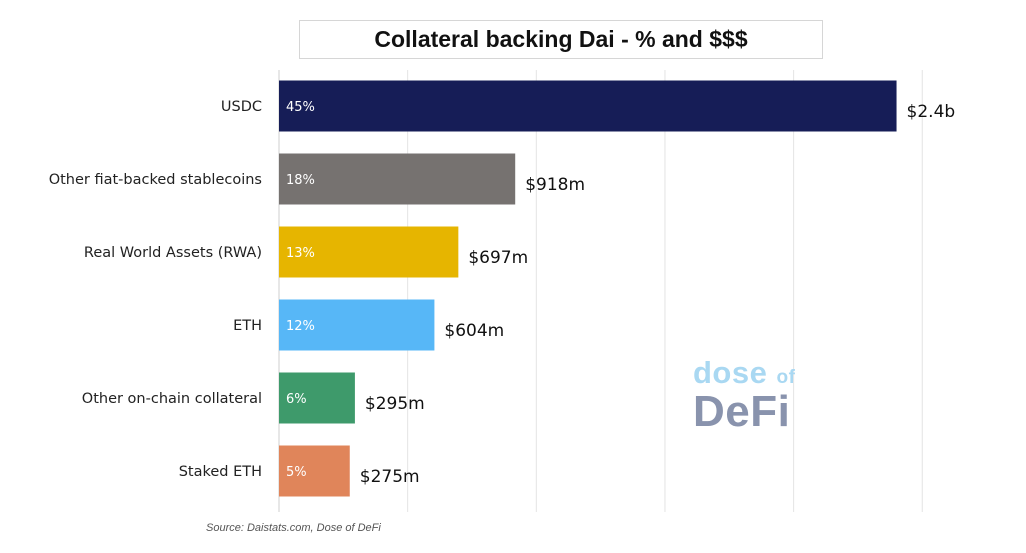 This screenshot has width=1026, height=553. What do you see at coordinates (300, 253) in the screenshot?
I see `percent-label-2: 13%` at bounding box center [300, 253].